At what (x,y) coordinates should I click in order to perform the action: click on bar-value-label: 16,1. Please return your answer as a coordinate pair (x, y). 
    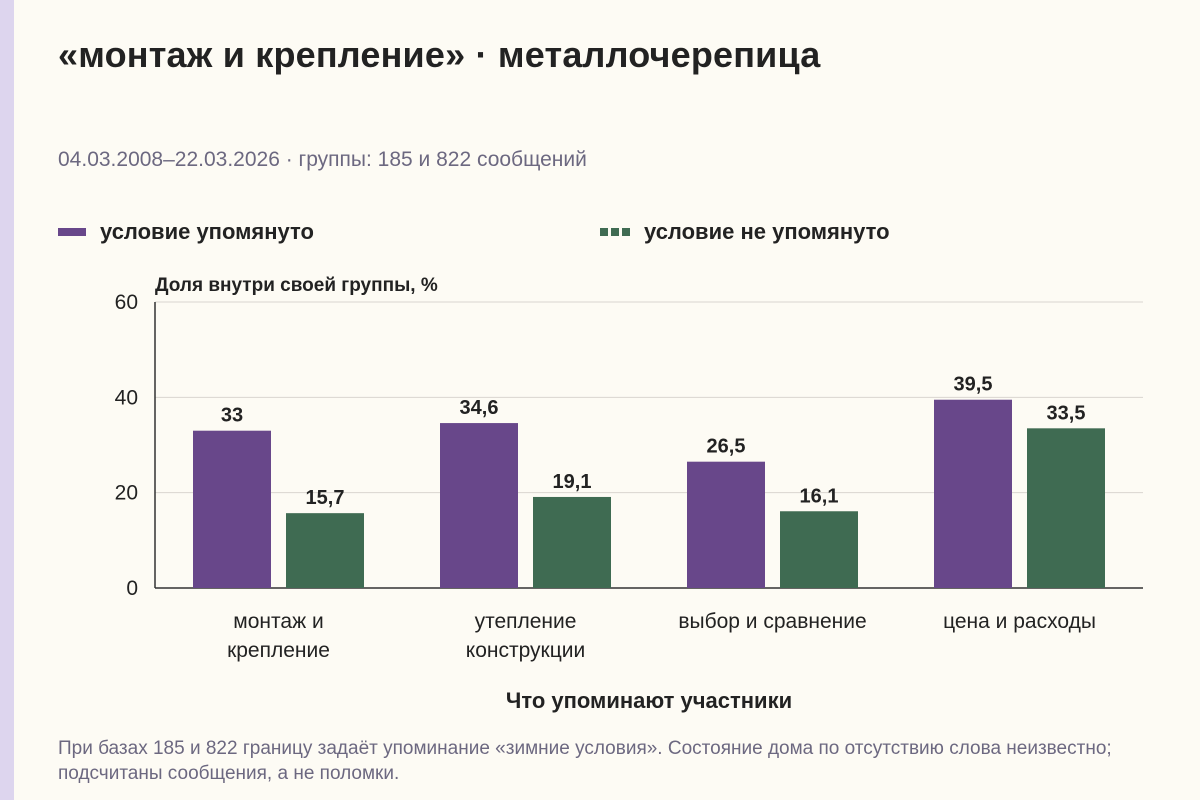
    Looking at the image, I should click on (819, 496).